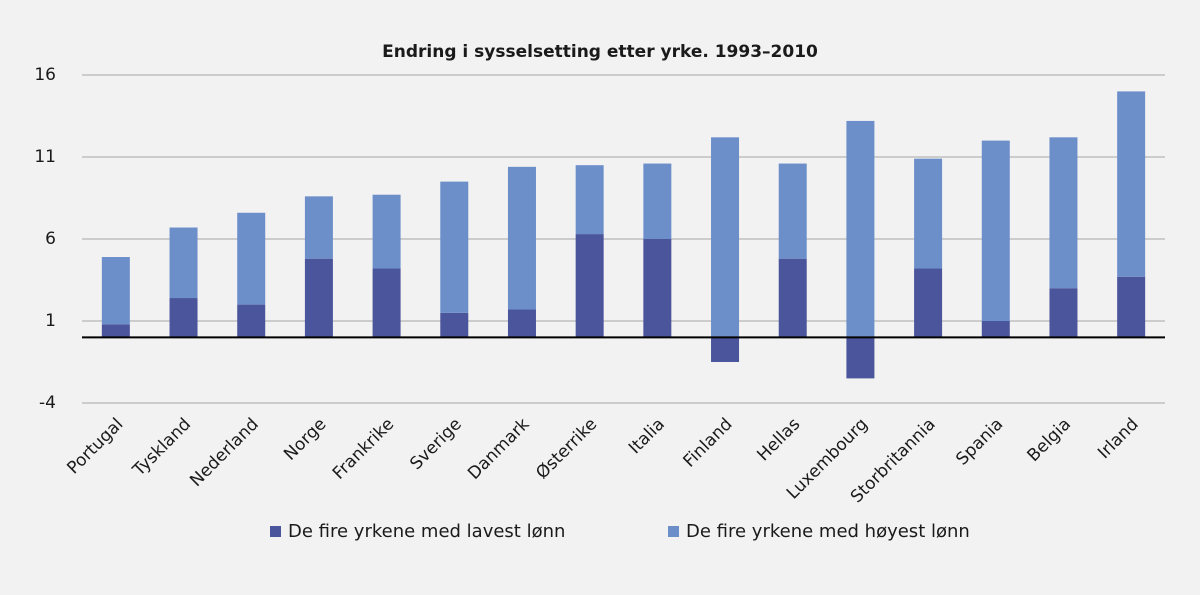 Image resolution: width=1200 pixels, height=595 pixels. I want to click on y-tick-label: 16, so click(45, 75).